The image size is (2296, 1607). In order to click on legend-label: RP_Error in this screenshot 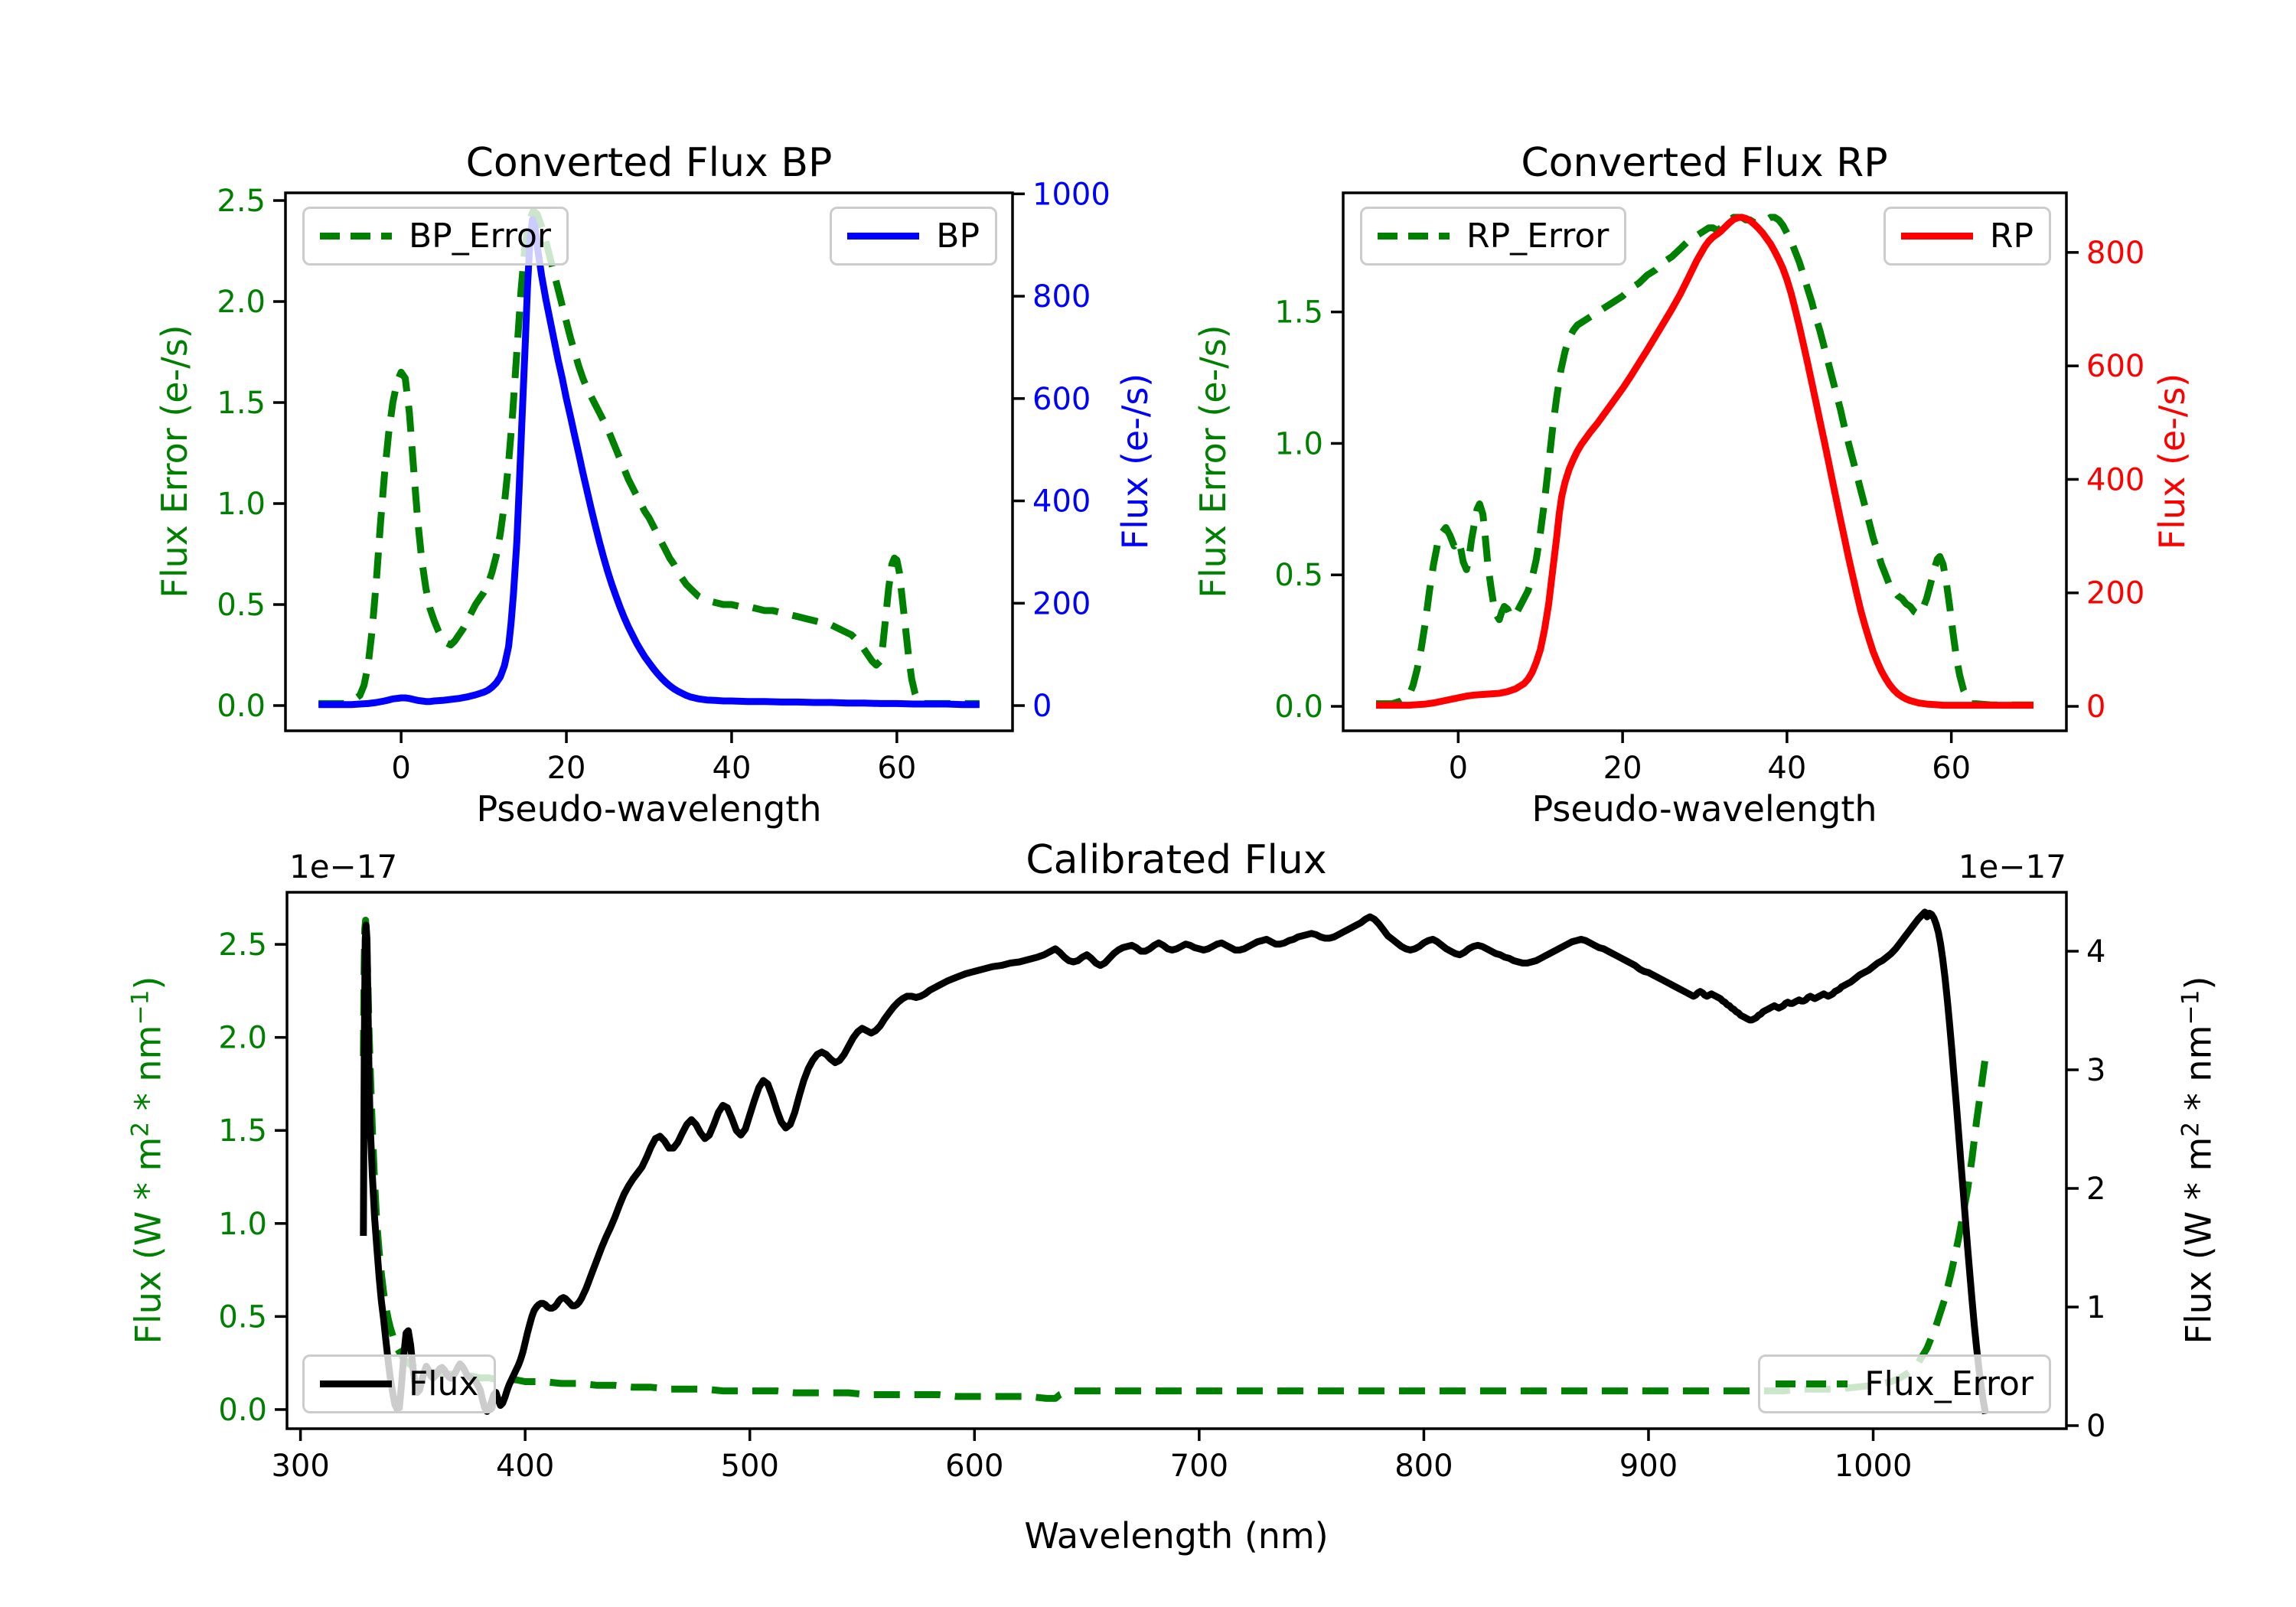, I will do `click(1537, 237)`.